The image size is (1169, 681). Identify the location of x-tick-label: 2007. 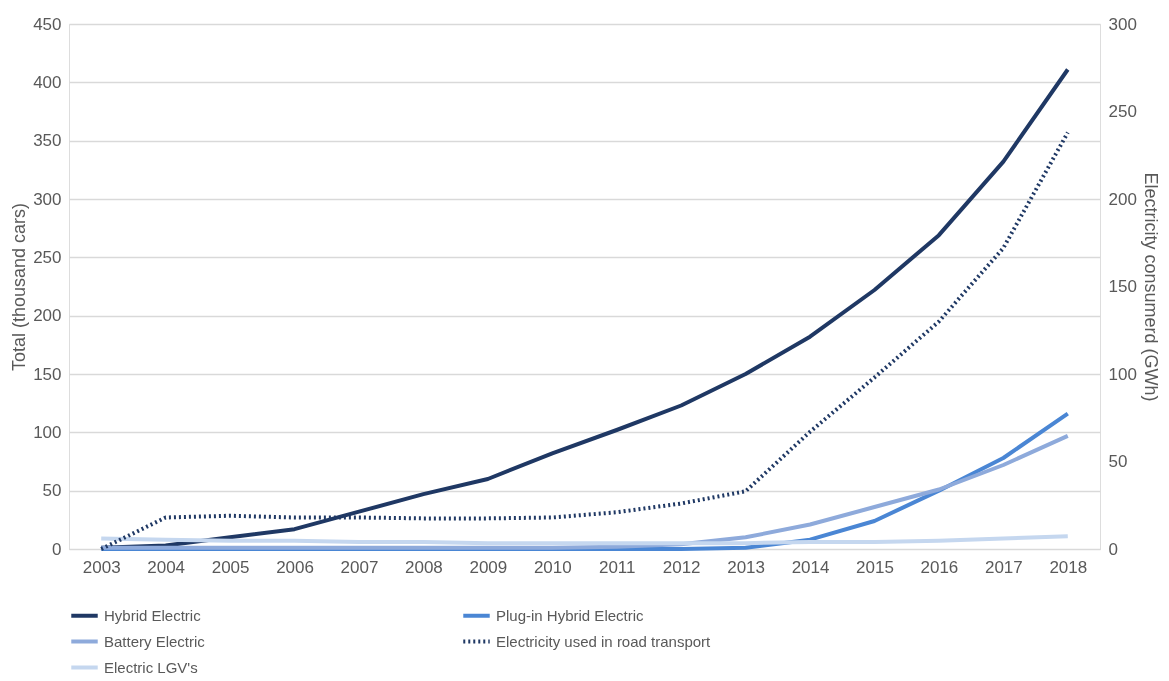
(359, 567).